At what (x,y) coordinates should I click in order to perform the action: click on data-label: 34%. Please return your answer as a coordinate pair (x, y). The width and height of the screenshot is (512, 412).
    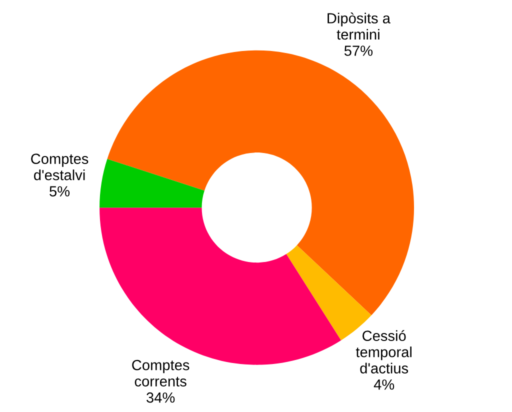
    Looking at the image, I should click on (160, 397).